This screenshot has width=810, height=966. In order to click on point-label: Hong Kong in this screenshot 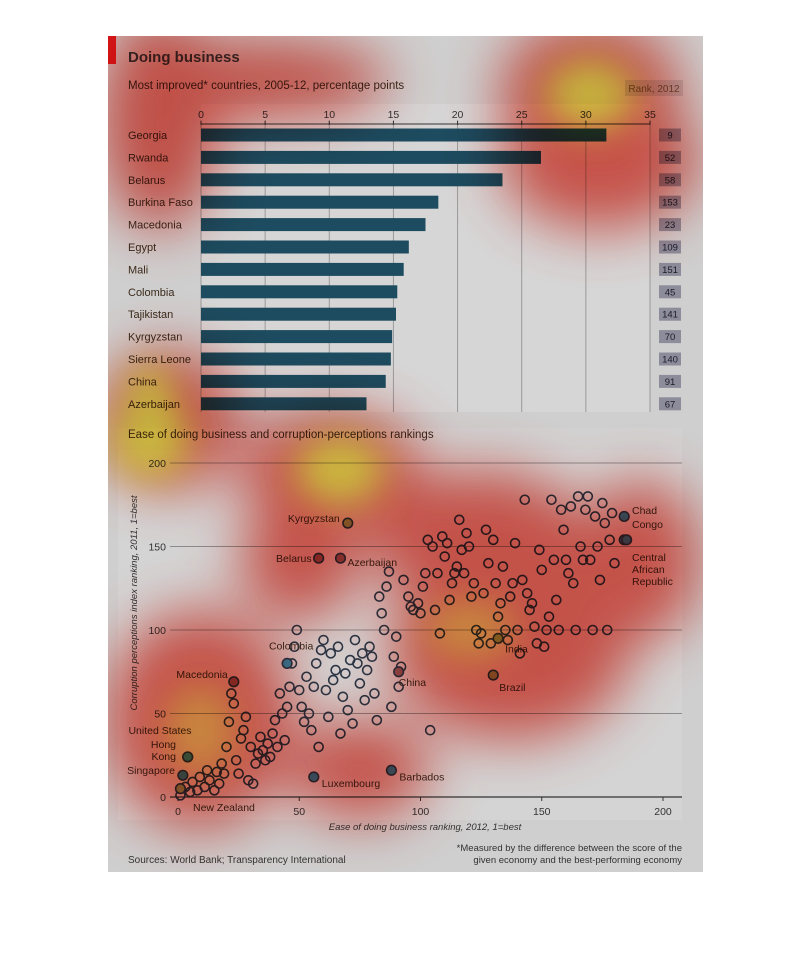, I will do `click(163, 751)`.